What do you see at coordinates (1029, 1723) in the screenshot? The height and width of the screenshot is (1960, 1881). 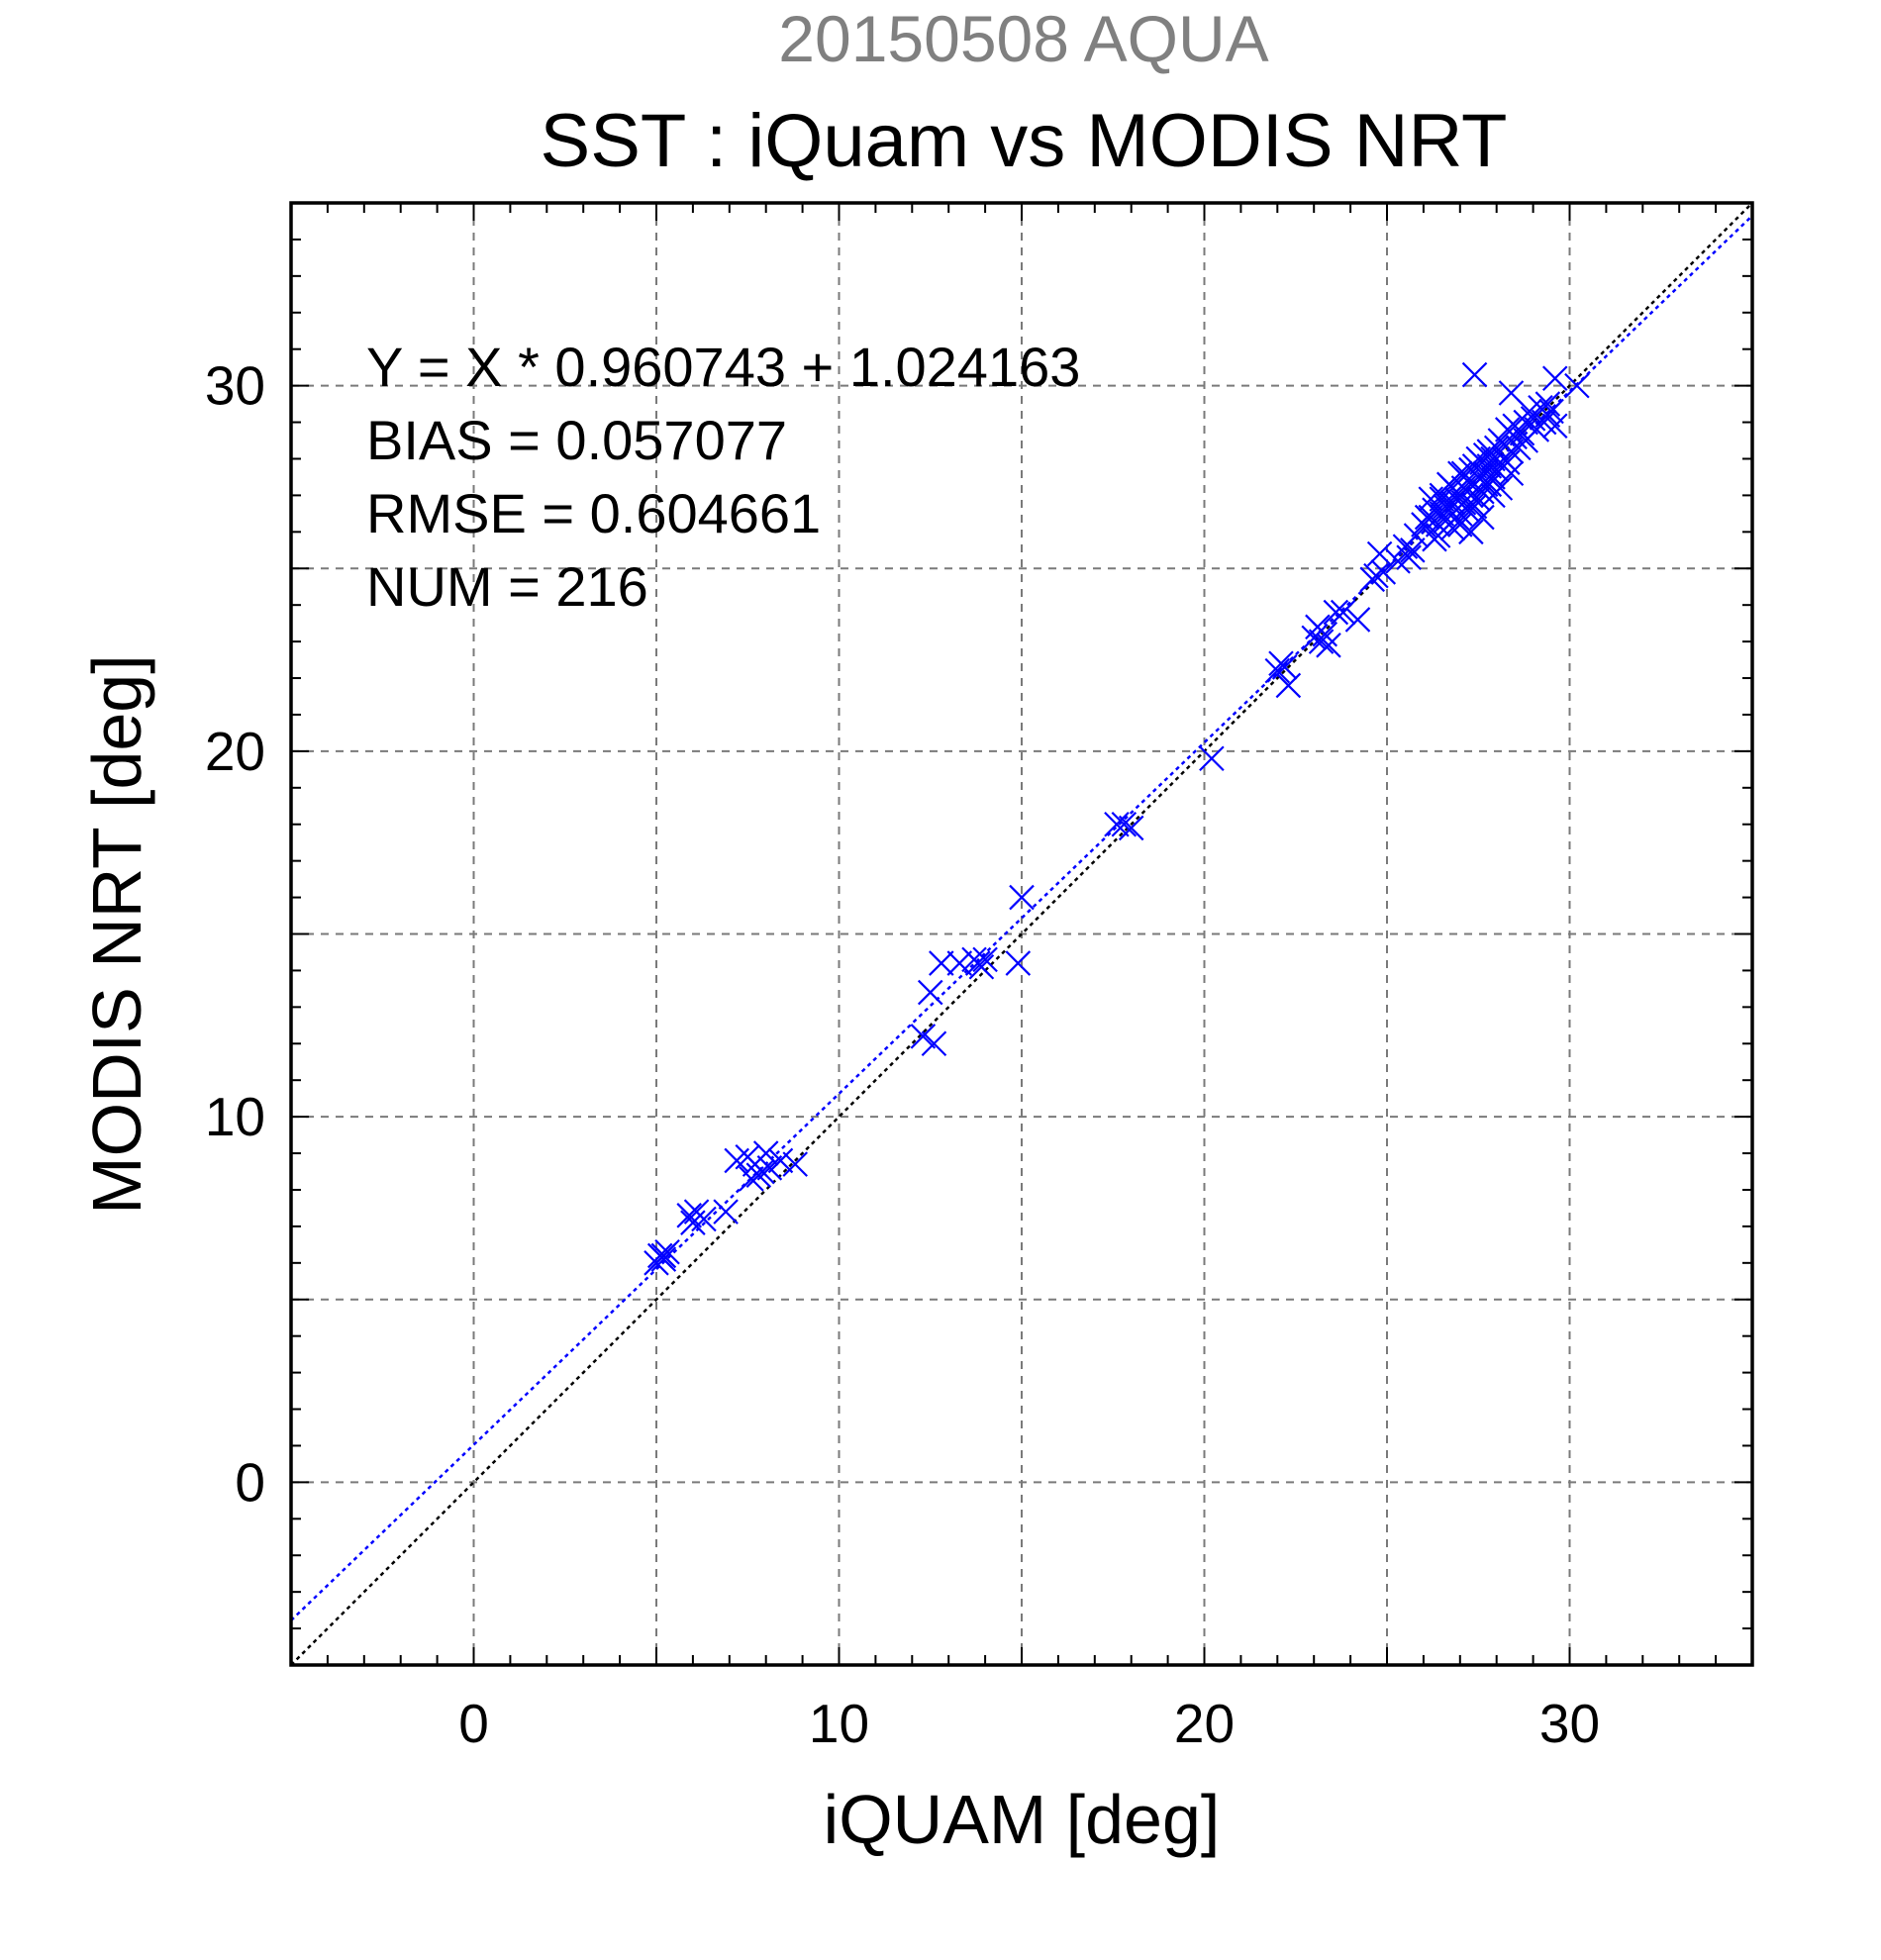 I see `x-tick-labels: 0 10 20 30` at bounding box center [1029, 1723].